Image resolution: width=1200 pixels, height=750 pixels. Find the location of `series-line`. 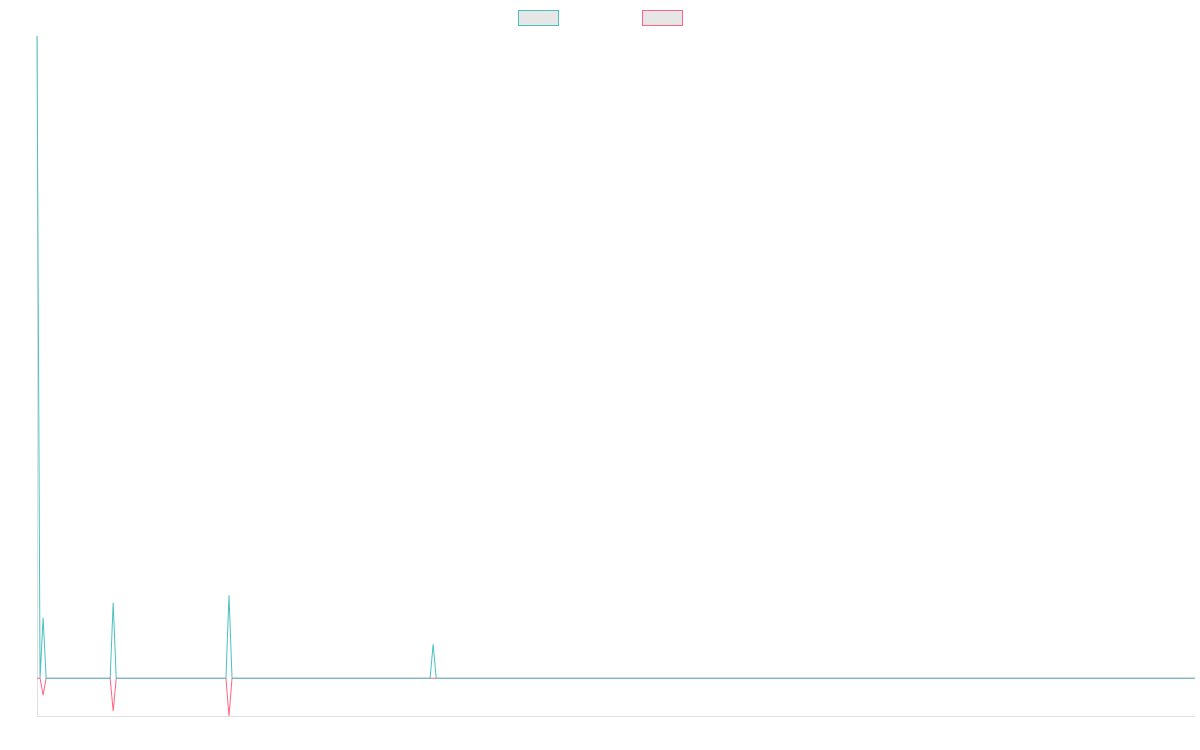

series-line is located at coordinates (616, 697).